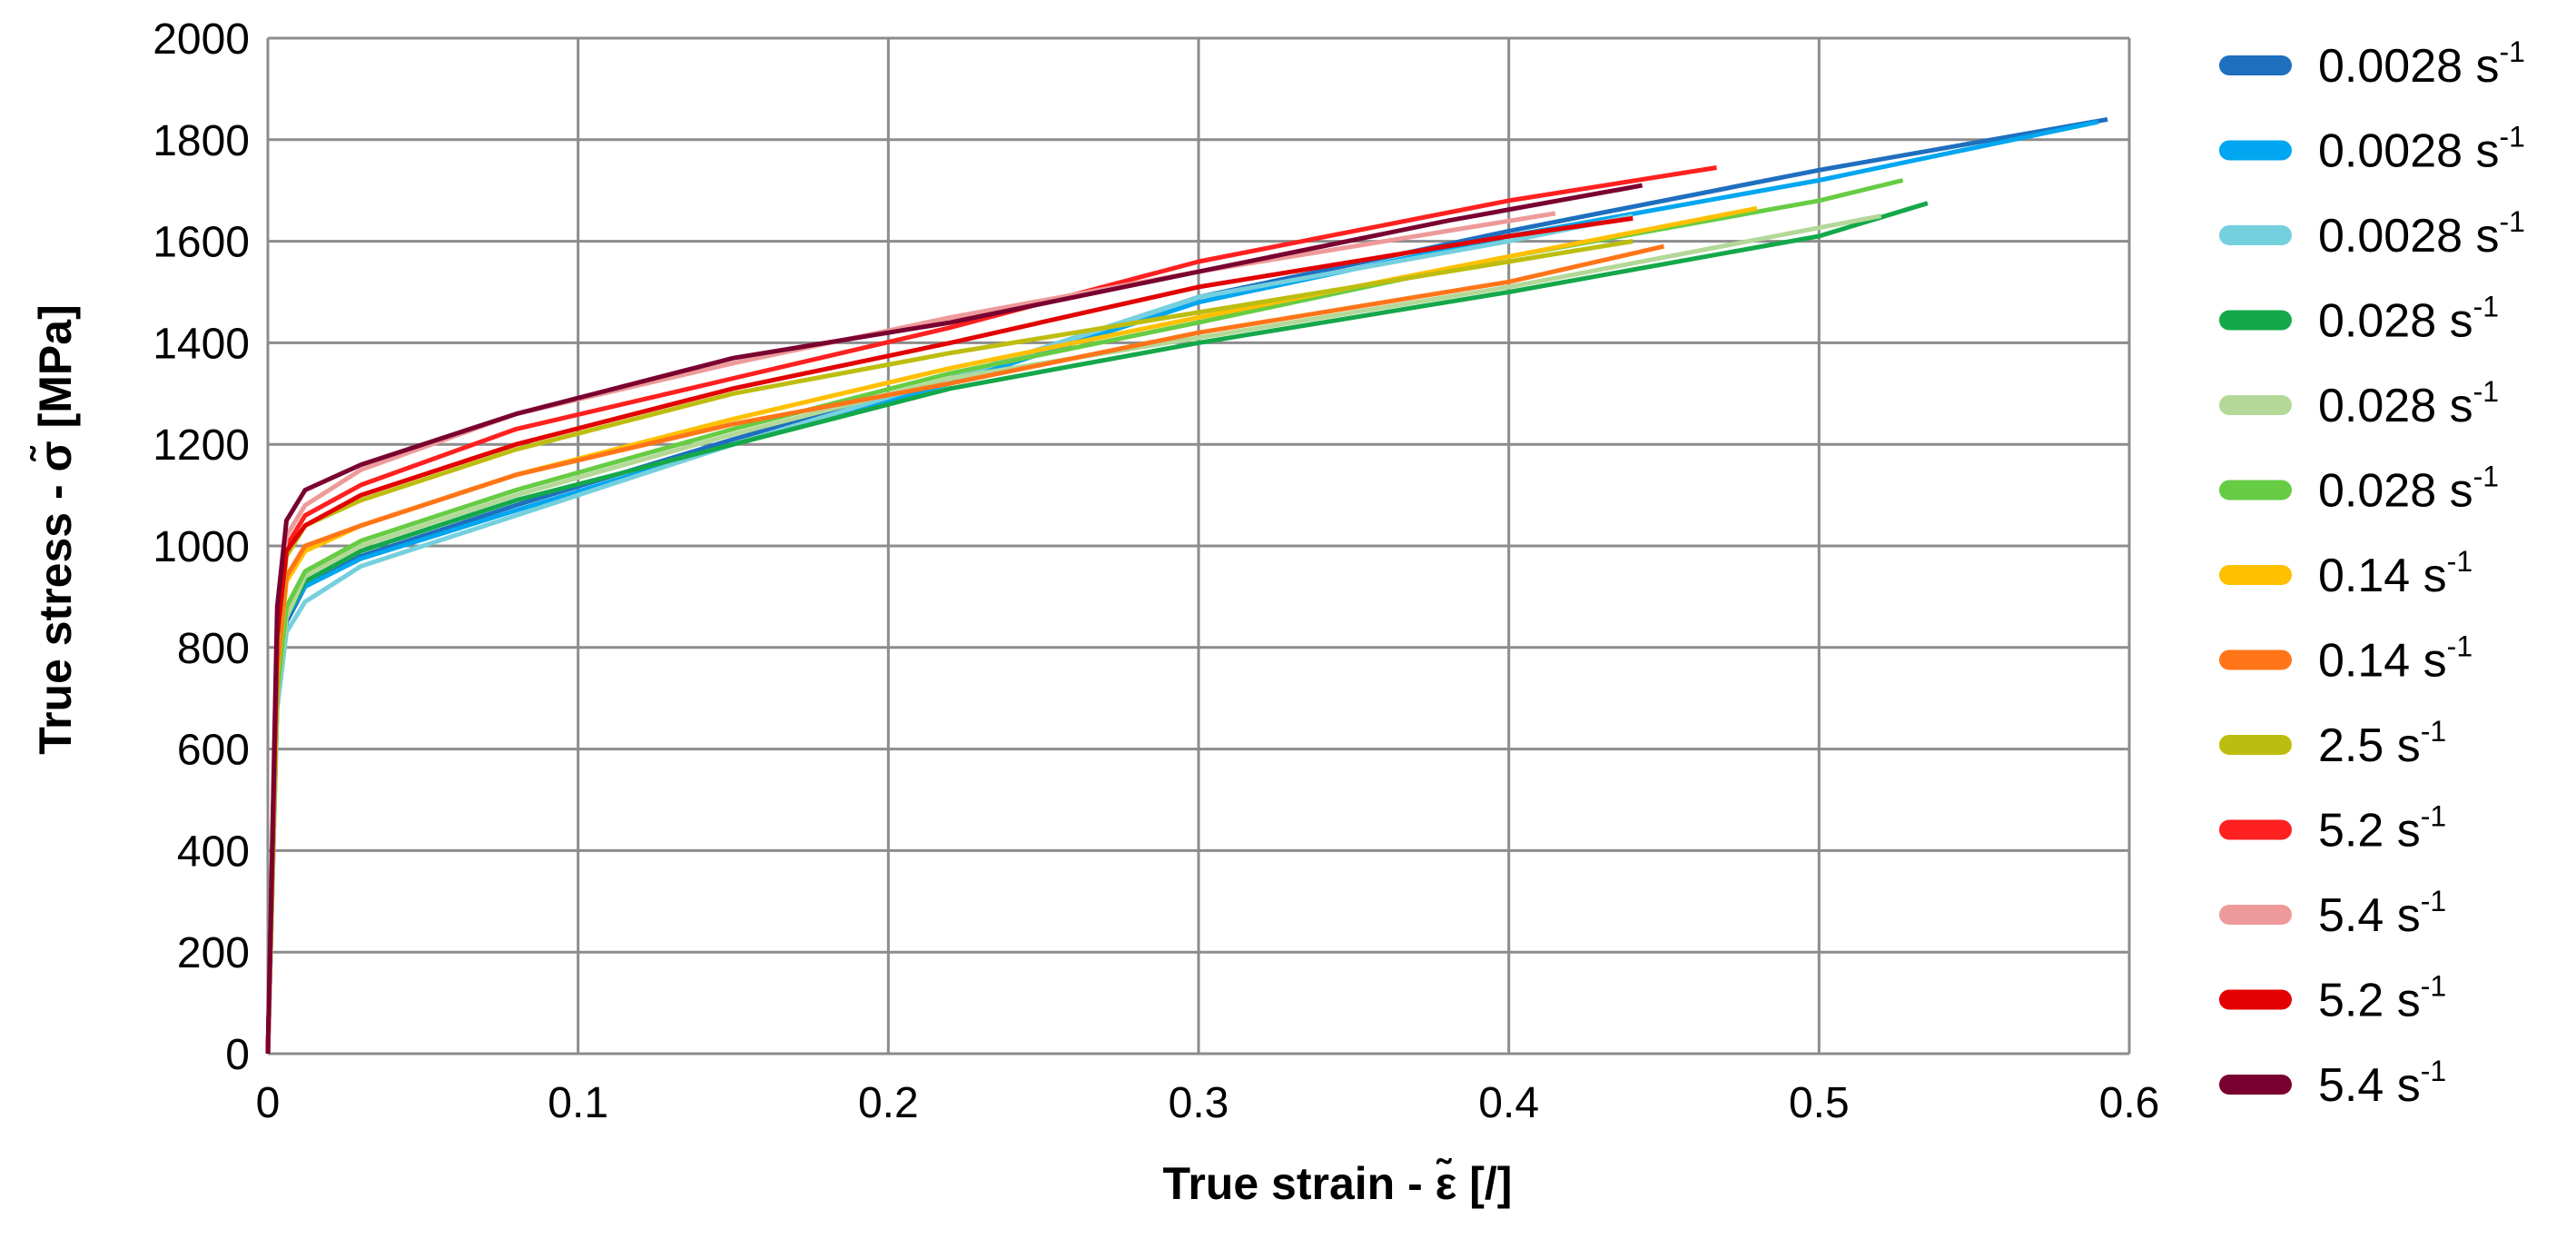 The height and width of the screenshot is (1239, 2576). What do you see at coordinates (201, 141) in the screenshot?
I see `y-tick-label: 1800` at bounding box center [201, 141].